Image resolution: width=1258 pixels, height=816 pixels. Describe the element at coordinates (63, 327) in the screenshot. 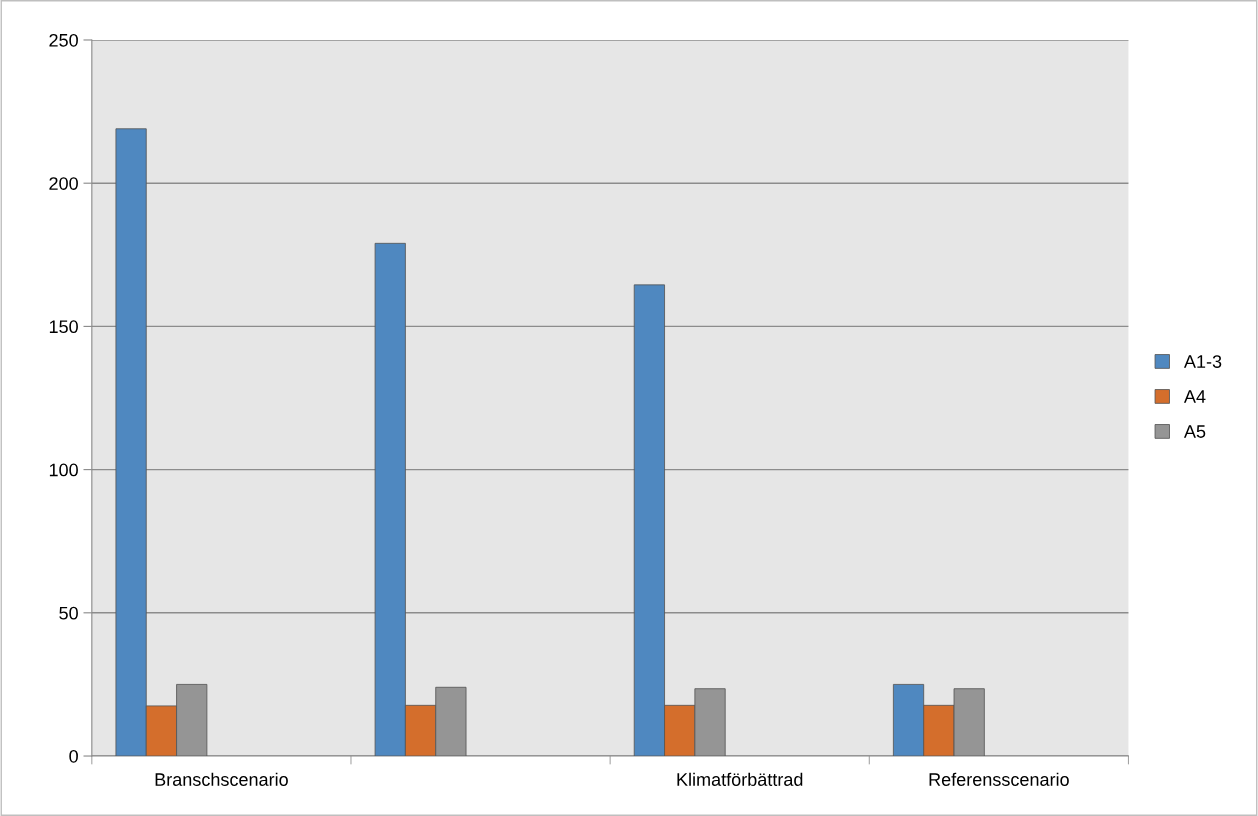

I see `y-tick-label: 150` at that location.